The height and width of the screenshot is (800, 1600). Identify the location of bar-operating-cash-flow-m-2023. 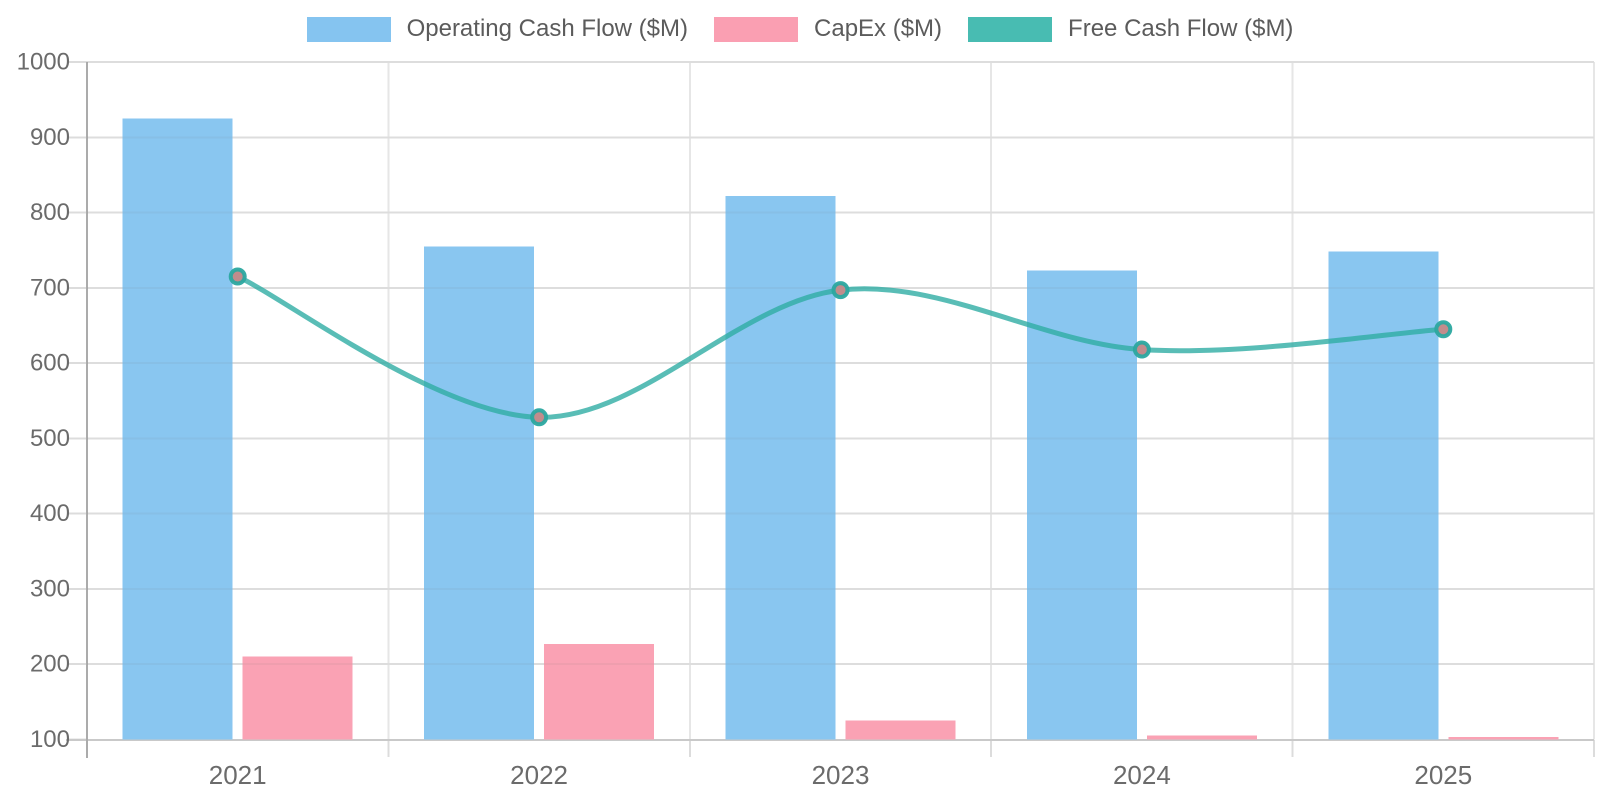
(780, 467).